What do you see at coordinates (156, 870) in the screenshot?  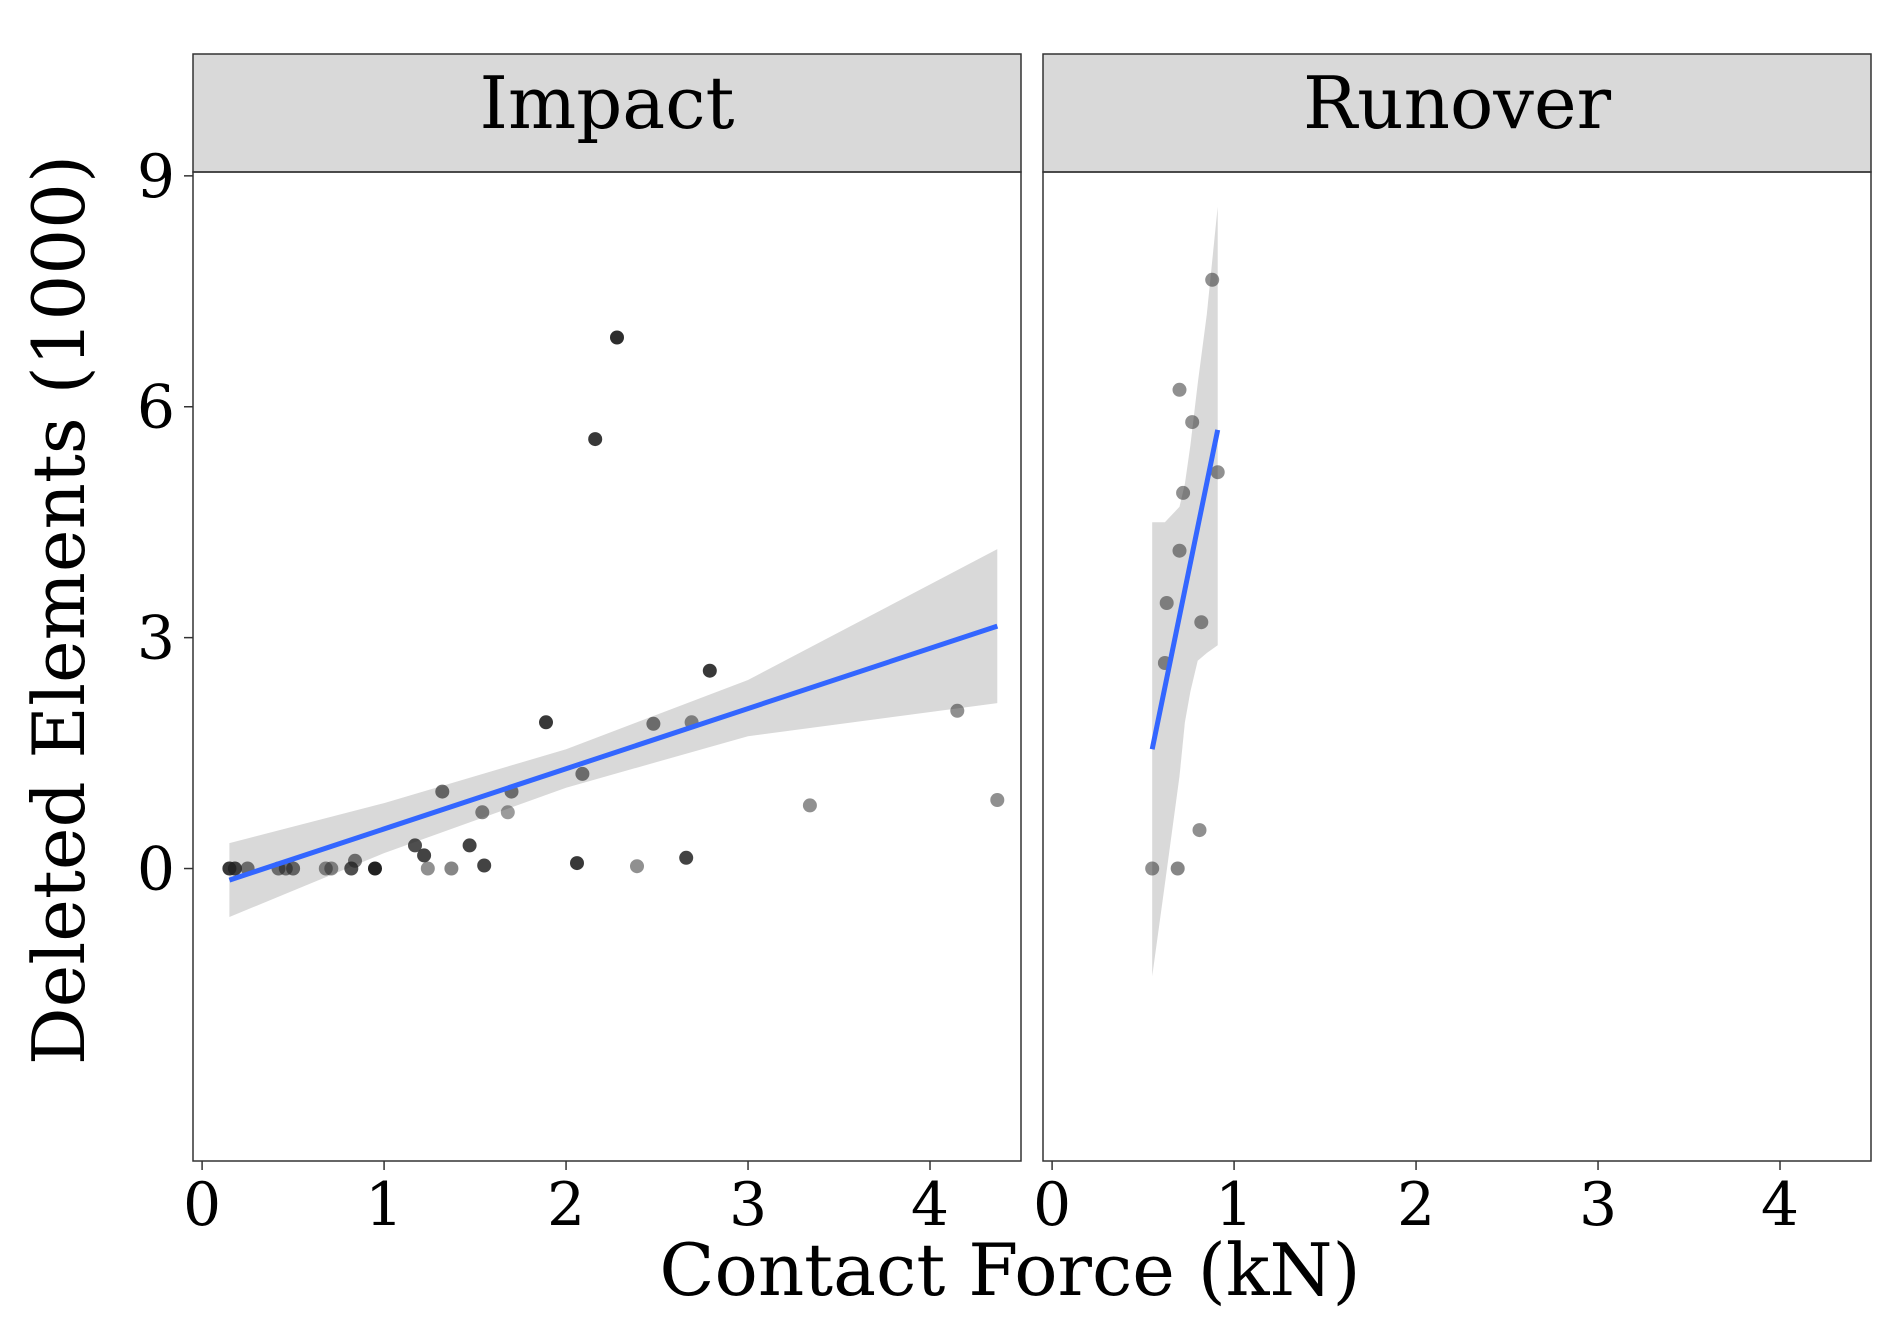 I see `y-tick-label: 0` at bounding box center [156, 870].